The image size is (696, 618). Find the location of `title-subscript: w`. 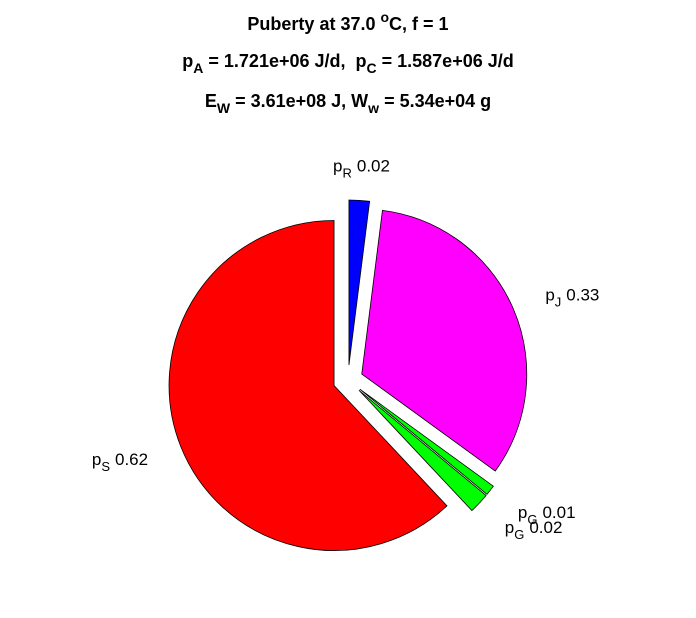

title-subscript: w is located at coordinates (373, 108).